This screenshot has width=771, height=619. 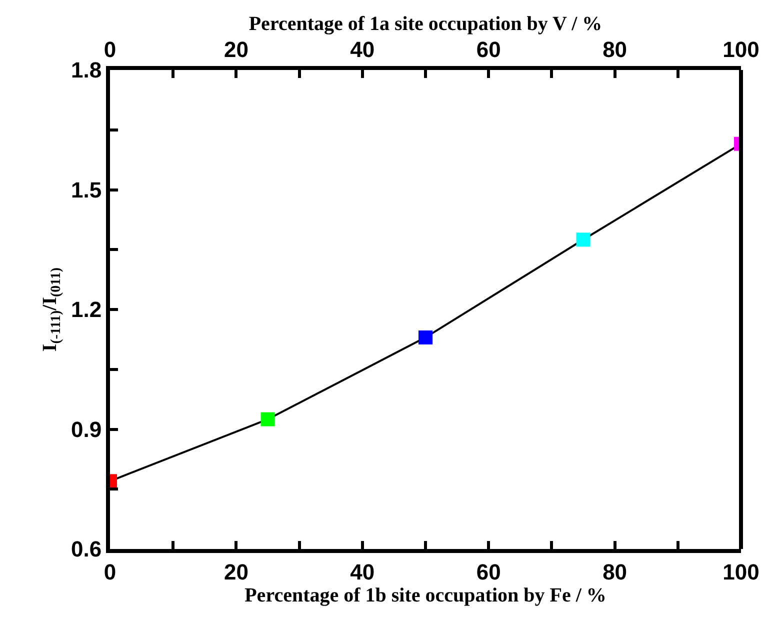 What do you see at coordinates (86, 429) in the screenshot?
I see `y-tick-label: 0.9` at bounding box center [86, 429].